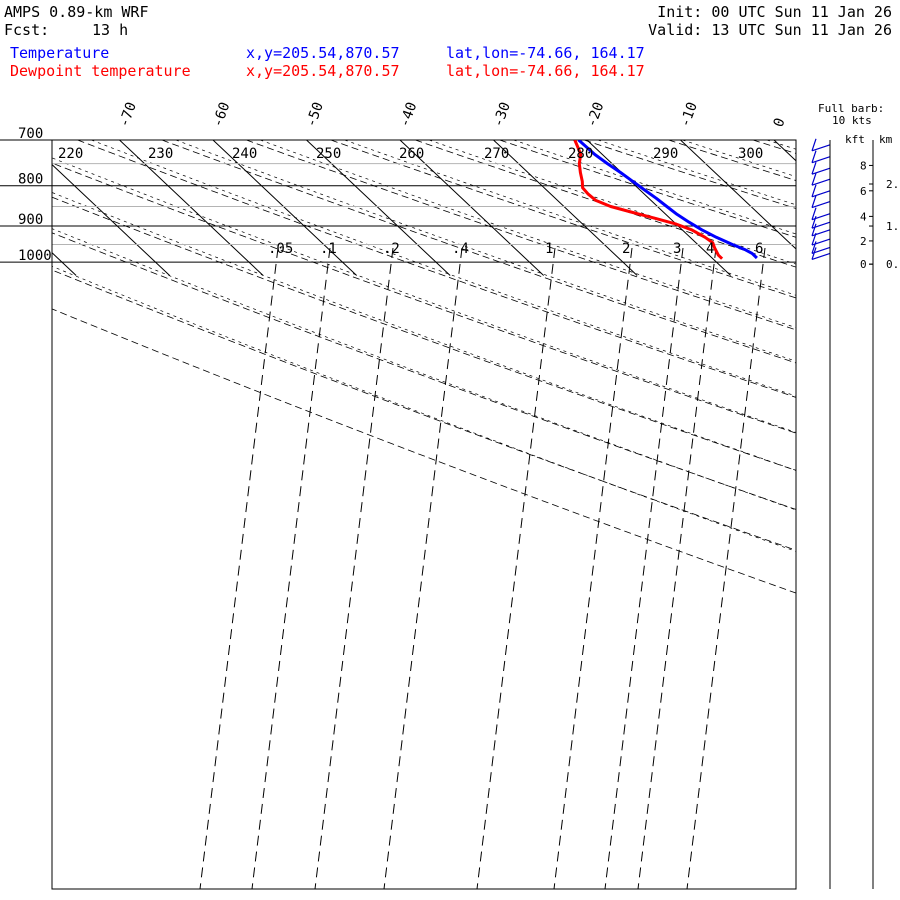 The width and height of the screenshot is (900, 900). Describe the element at coordinates (750, 154) in the screenshot. I see `theta-tick-label: 300` at that location.